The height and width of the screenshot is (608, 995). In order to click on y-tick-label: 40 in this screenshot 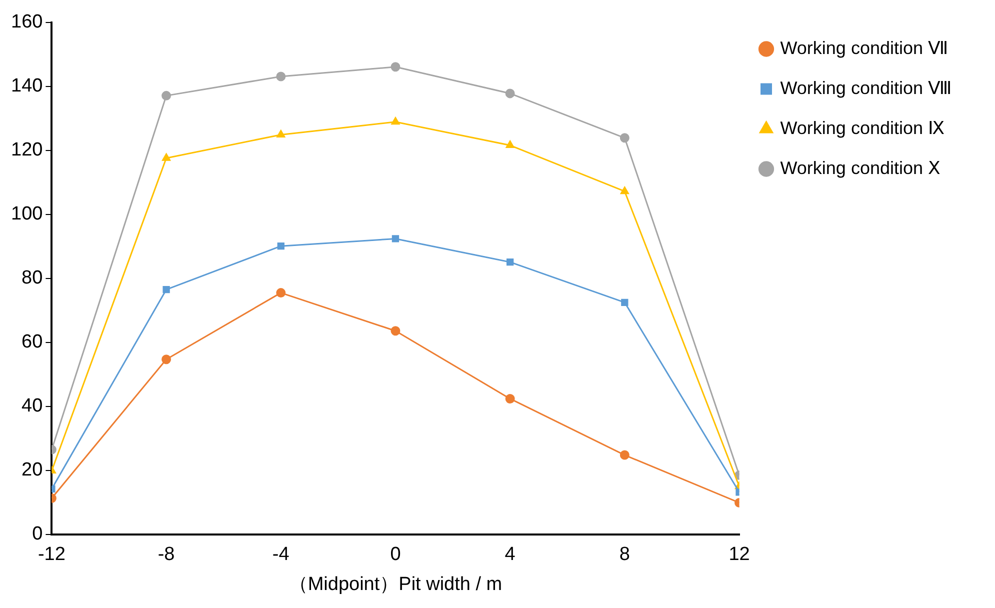, I will do `click(32, 406)`.